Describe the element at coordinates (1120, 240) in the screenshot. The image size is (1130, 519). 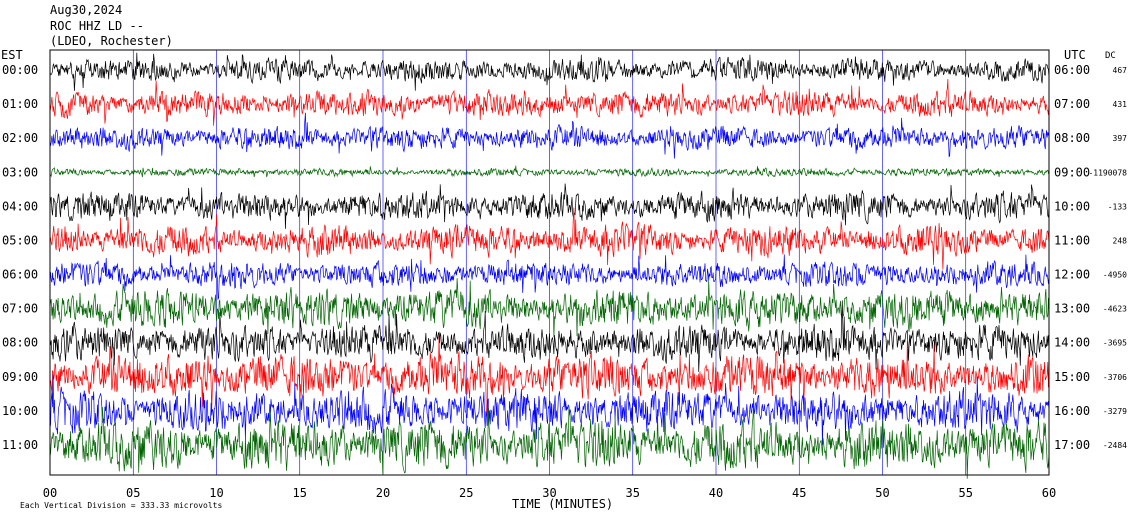
I see `dc-offset-label: 248` at that location.